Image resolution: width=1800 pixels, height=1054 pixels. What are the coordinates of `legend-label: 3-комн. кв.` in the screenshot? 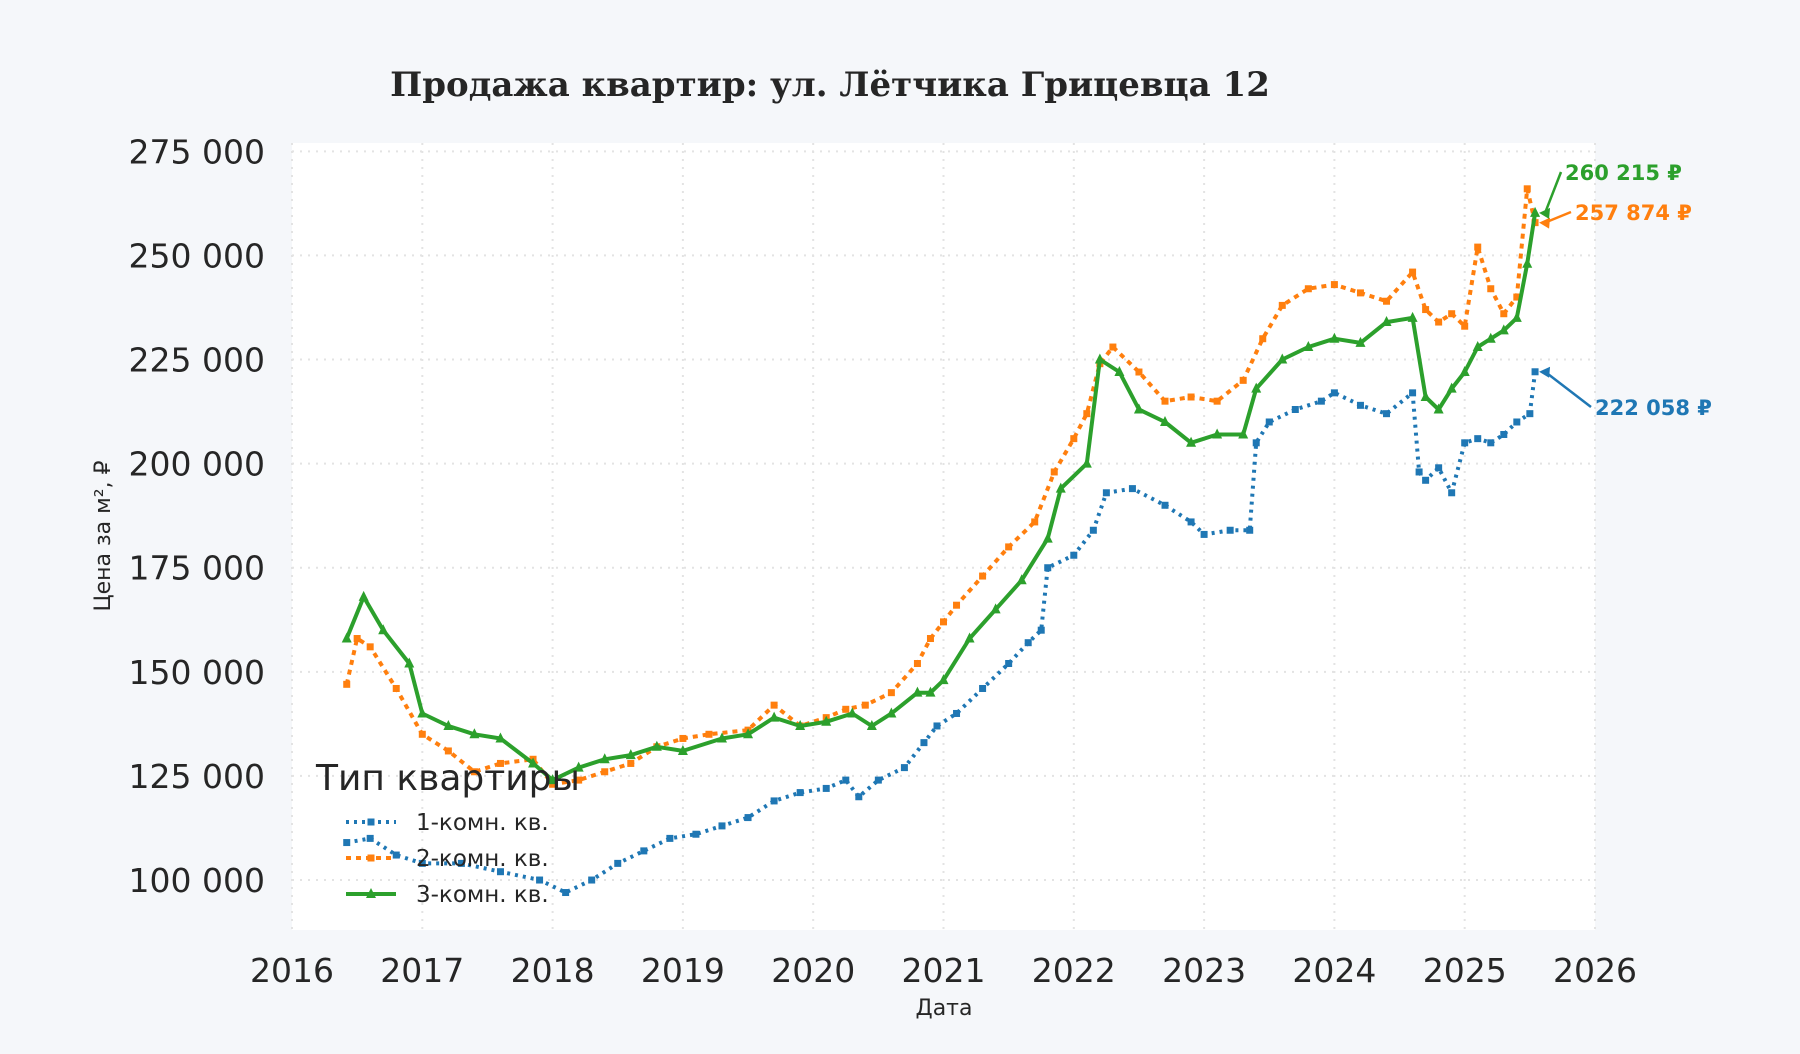 It's located at (482, 895).